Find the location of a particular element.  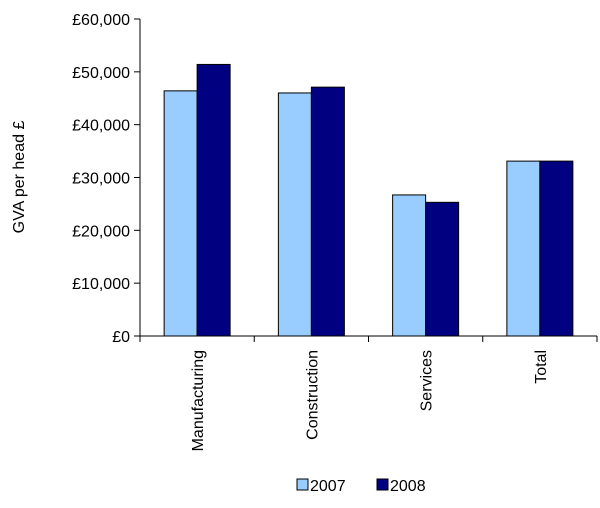

y-tick-label: £40,000 is located at coordinates (101, 126).